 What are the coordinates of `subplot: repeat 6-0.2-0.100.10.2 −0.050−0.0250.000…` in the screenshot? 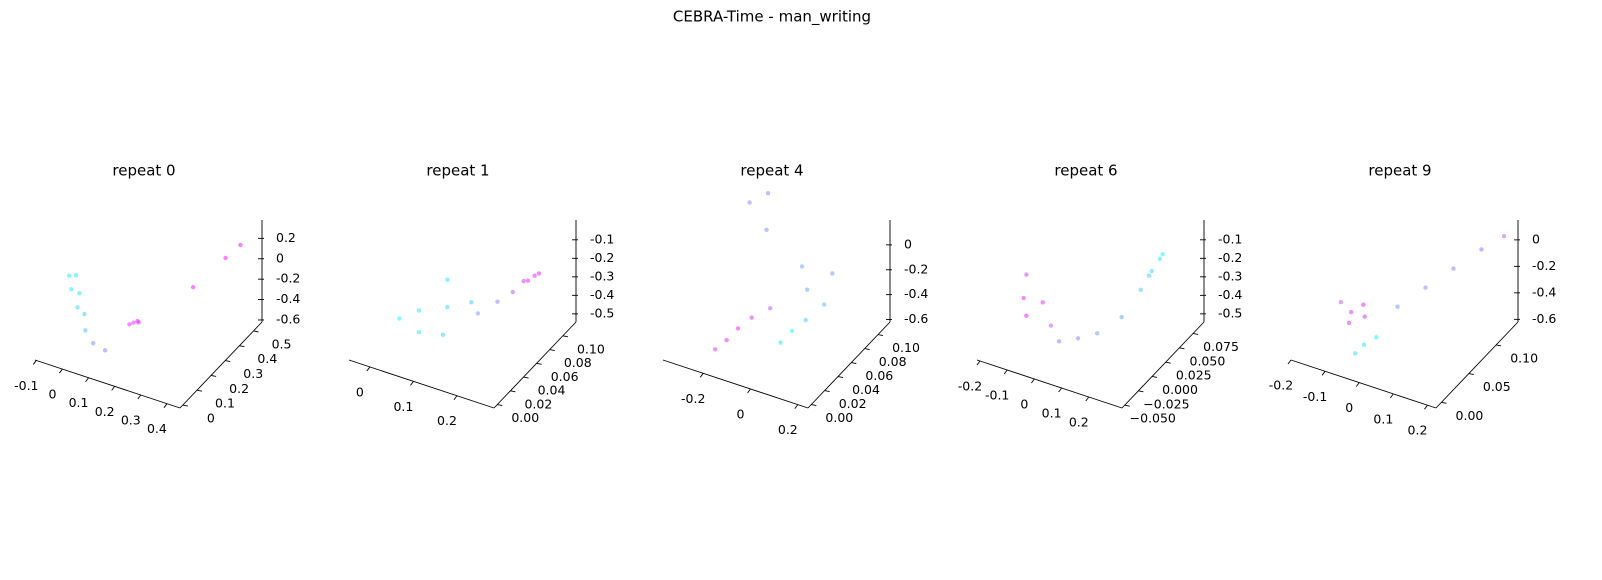 It's located at (1100, 296).